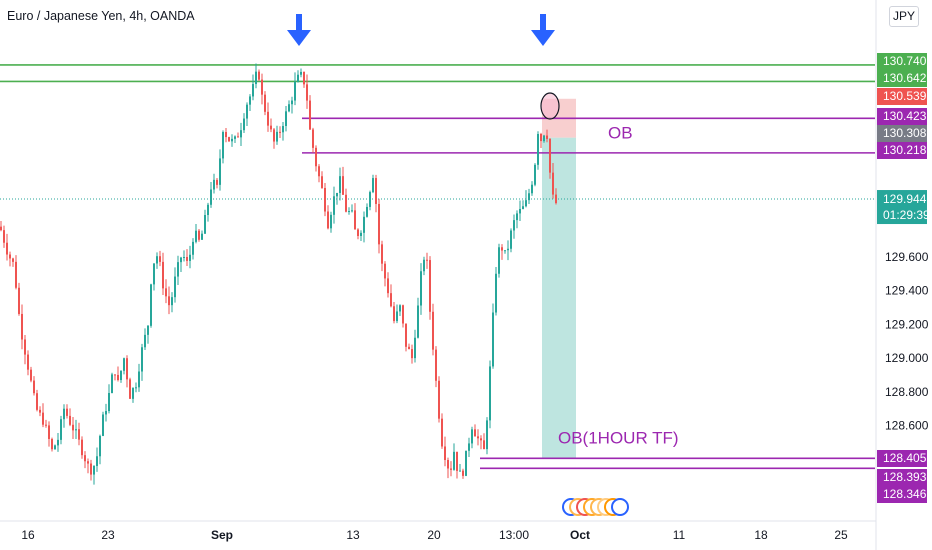 Image resolution: width=932 pixels, height=550 pixels. Describe the element at coordinates (905, 78) in the screenshot. I see `svg-text: 130.642` at that location.